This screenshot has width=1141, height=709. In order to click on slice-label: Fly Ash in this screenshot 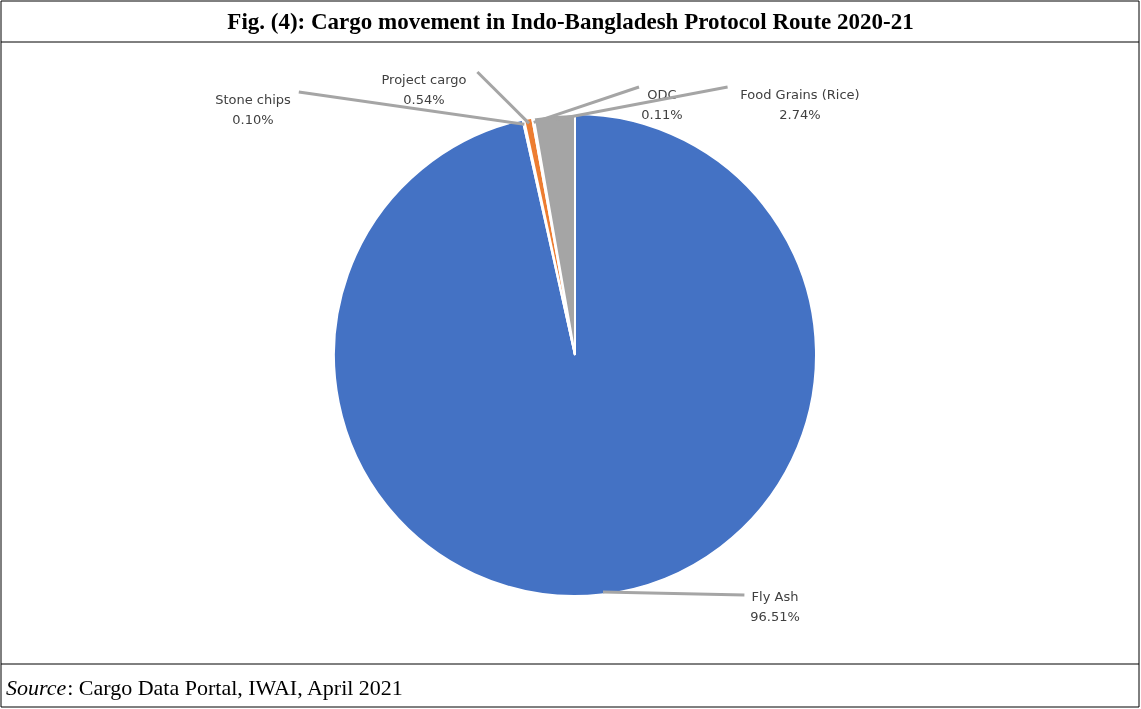, I will do `click(775, 596)`.